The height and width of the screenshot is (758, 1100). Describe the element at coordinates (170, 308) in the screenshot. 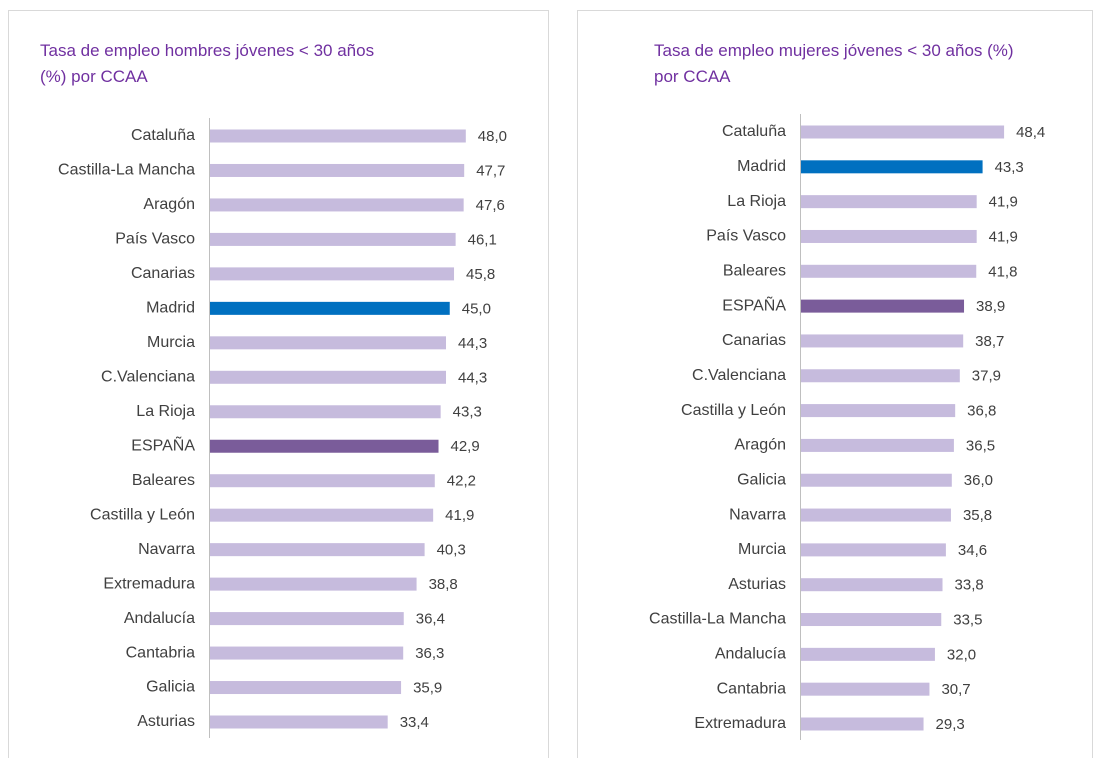

I see `category-label: Madrid` at that location.